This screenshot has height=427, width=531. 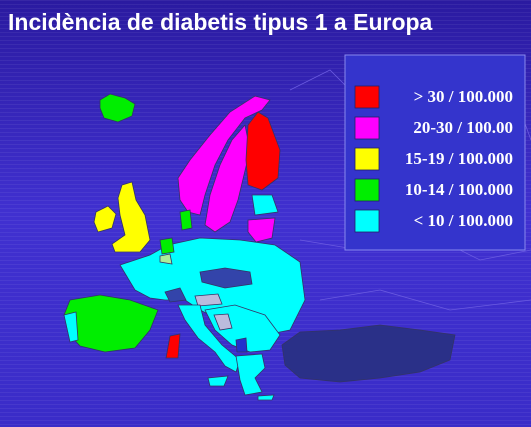 What do you see at coordinates (463, 96) in the screenshot?
I see `legend-label: > 30 / 100.000` at bounding box center [463, 96].